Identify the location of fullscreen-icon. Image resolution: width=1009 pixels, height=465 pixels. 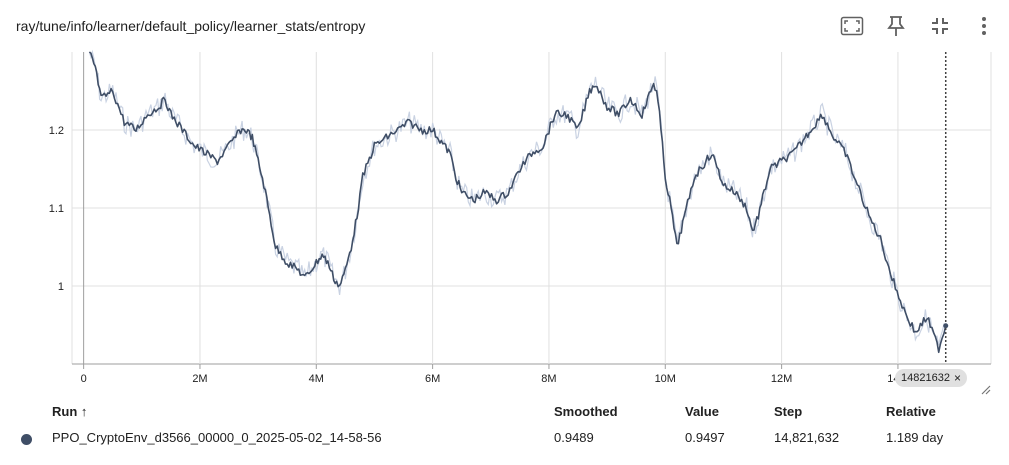
(852, 26).